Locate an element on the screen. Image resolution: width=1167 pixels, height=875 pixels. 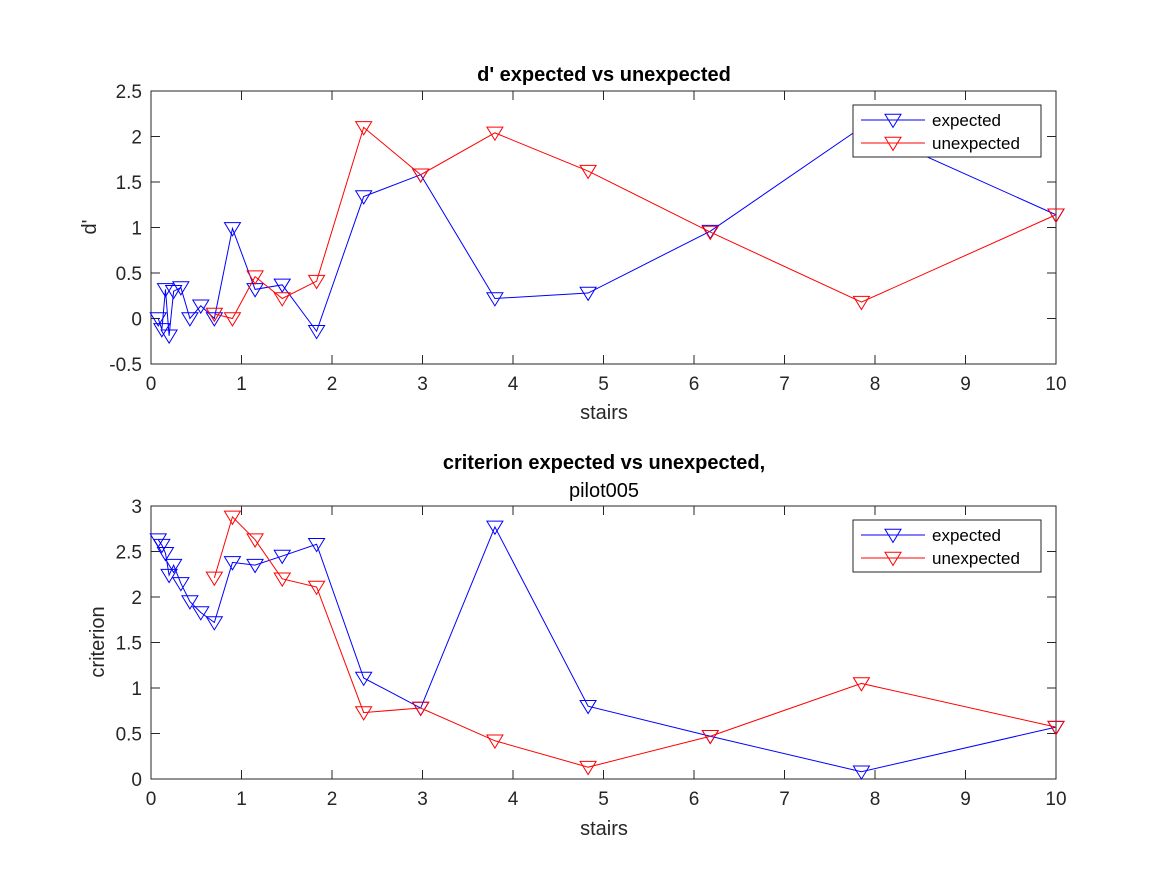
criterion-legend-expected-label: expected is located at coordinates (966, 535).